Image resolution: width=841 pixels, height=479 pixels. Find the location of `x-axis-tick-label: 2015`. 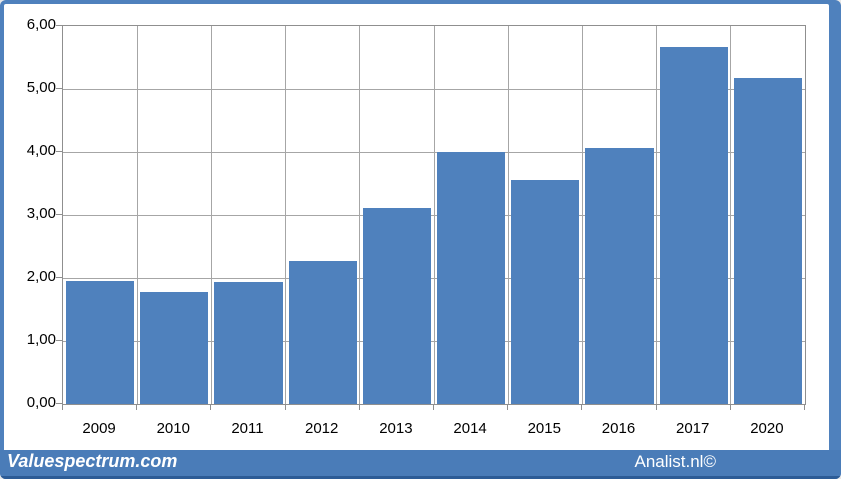

x-axis-tick-label: 2015 is located at coordinates (544, 428).